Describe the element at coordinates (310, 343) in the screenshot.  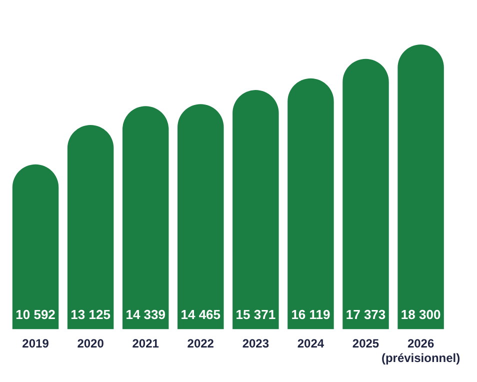
I see `x-tick-label: 2024` at that location.